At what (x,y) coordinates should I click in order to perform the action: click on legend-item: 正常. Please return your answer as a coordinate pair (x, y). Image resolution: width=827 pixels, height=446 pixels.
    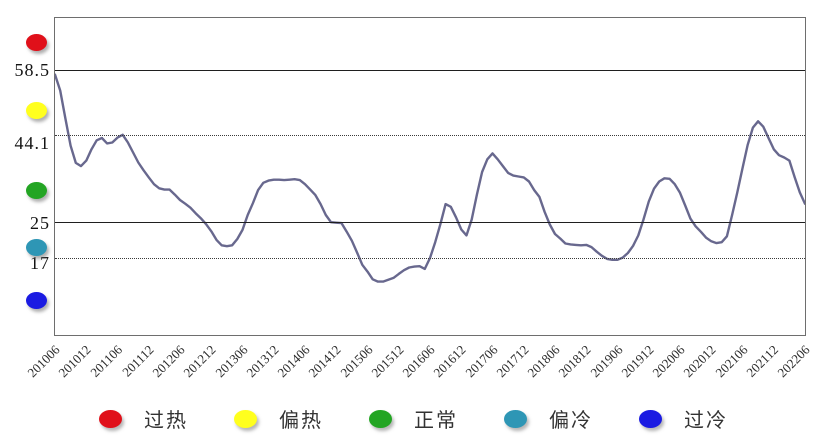
    Looking at the image, I should click on (413, 418).